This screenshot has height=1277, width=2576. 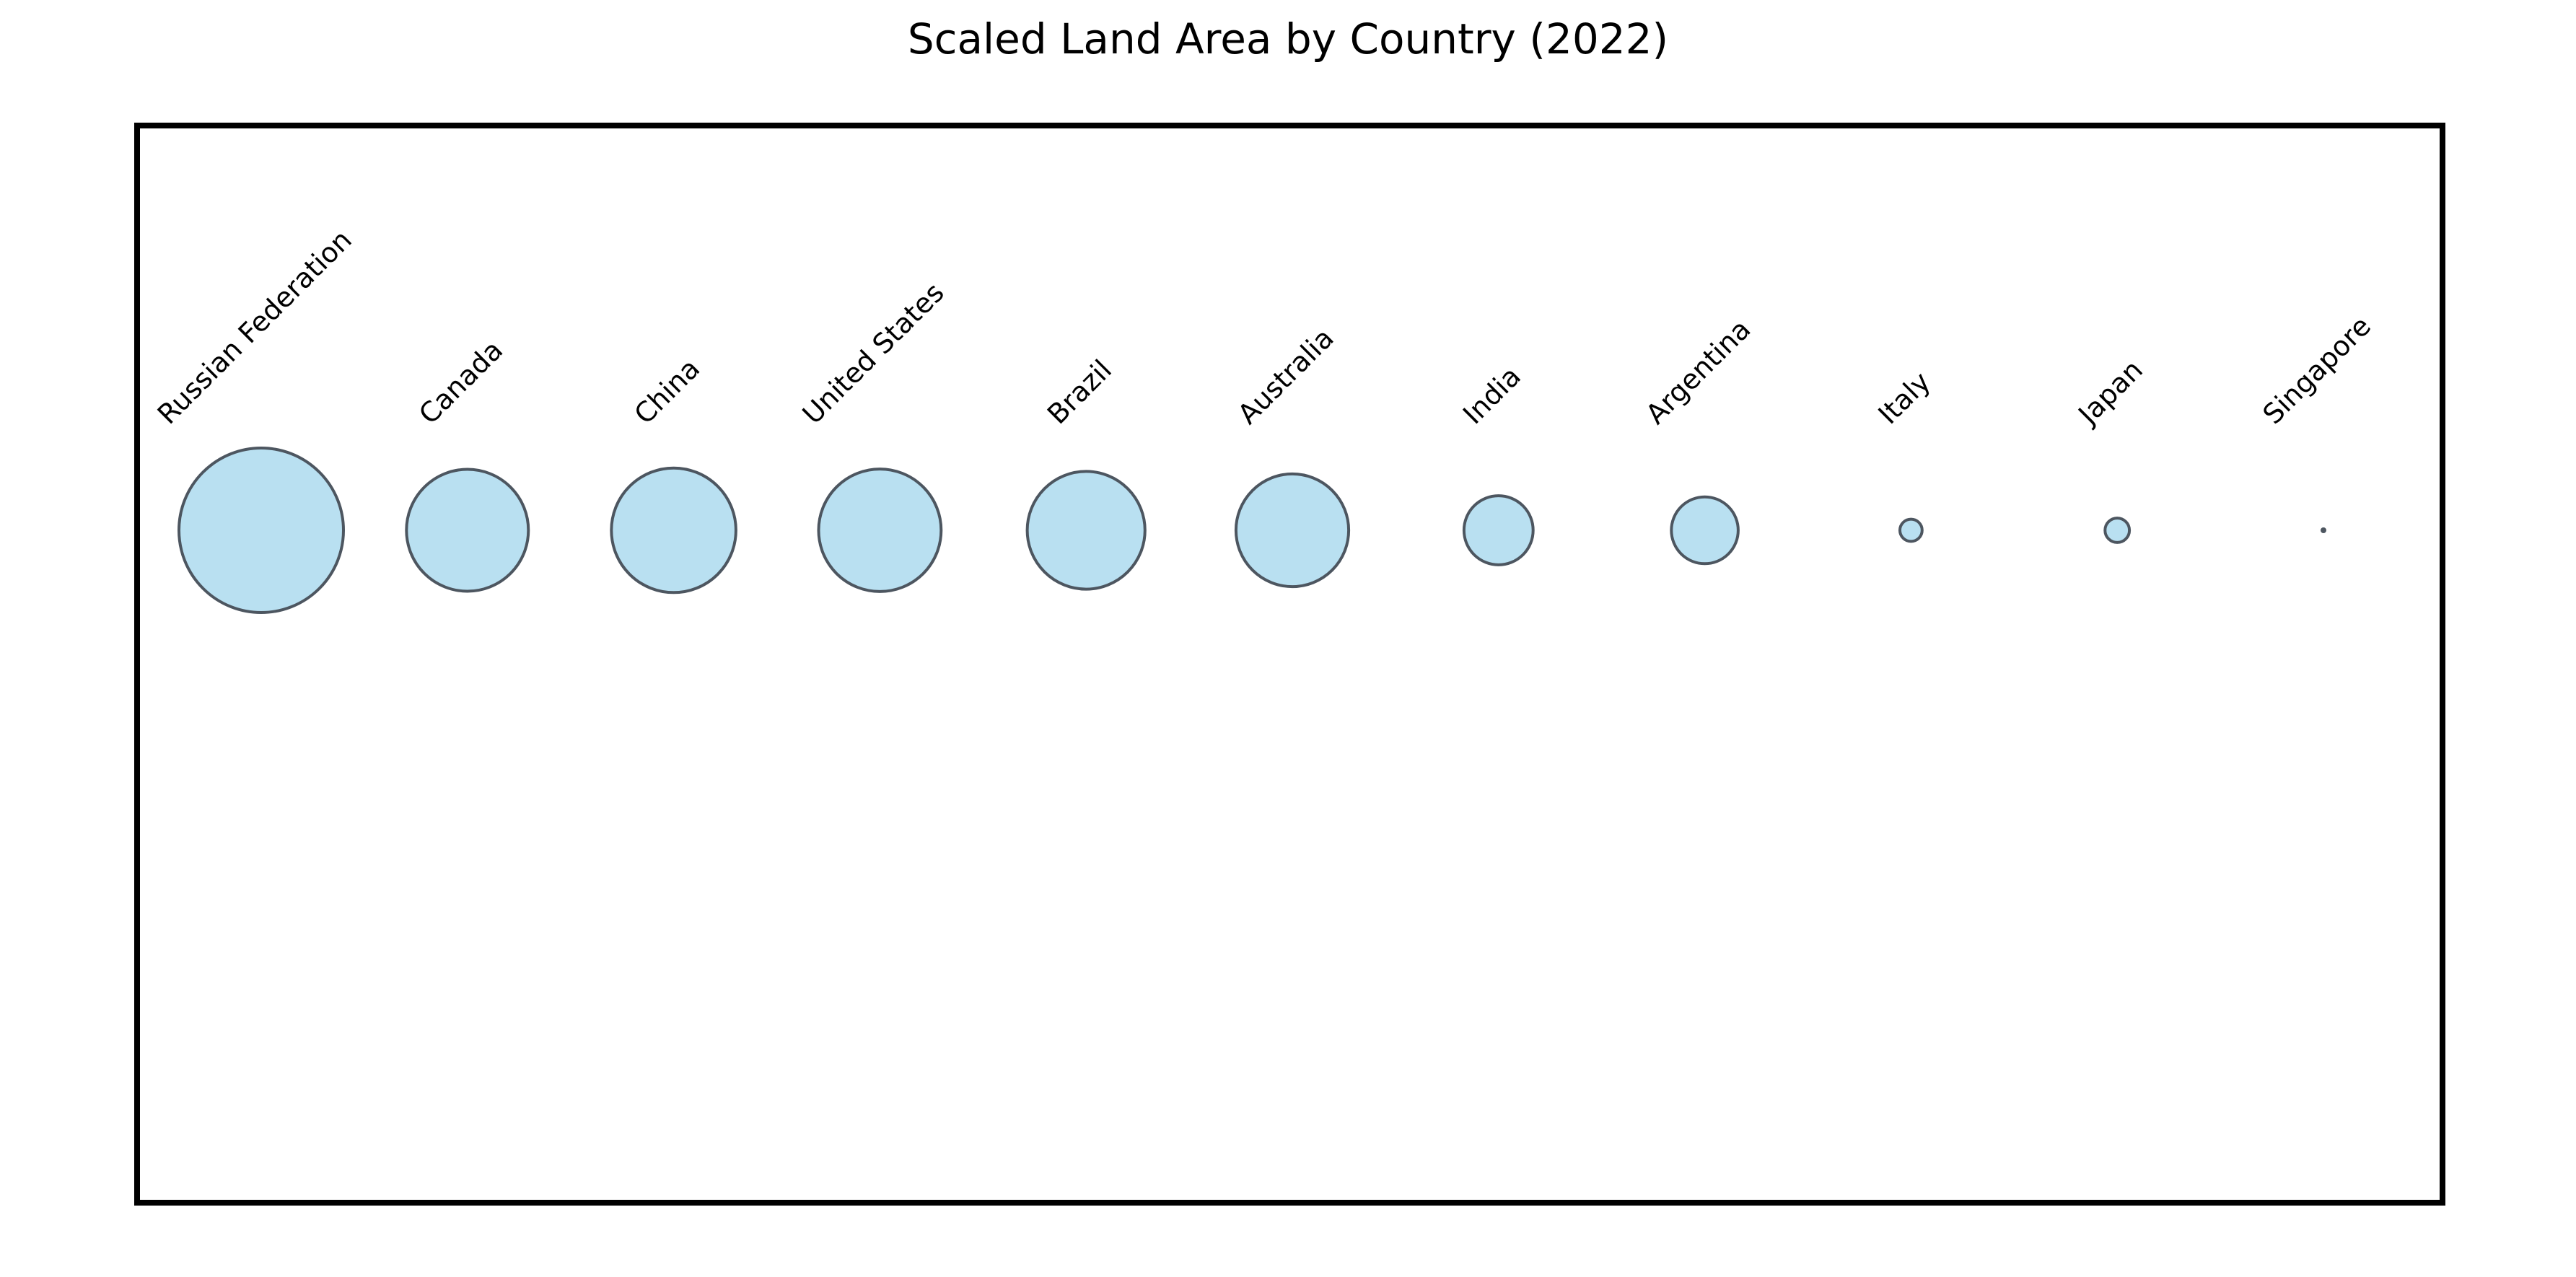 What do you see at coordinates (2323, 530) in the screenshot?
I see `bubble-singapore` at bounding box center [2323, 530].